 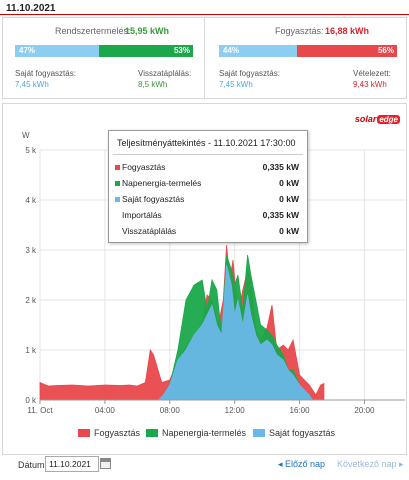 What do you see at coordinates (235, 332) in the screenshot?
I see `self-consumption-area` at bounding box center [235, 332].